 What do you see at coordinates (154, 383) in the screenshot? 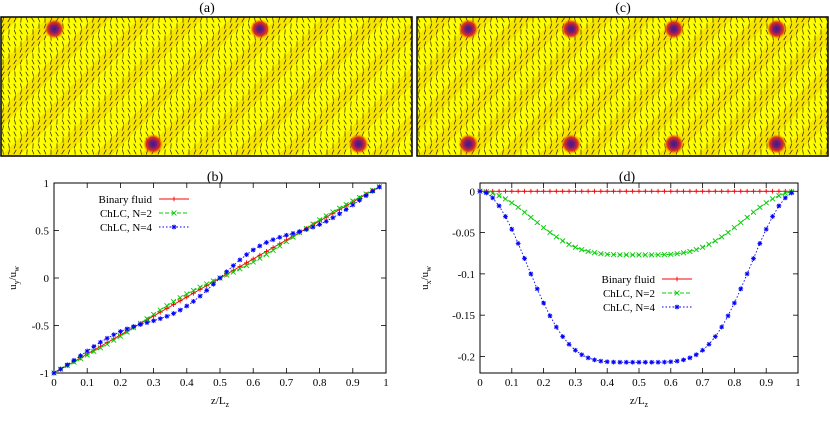
I see `x-tick-label: 0.3` at bounding box center [154, 383].